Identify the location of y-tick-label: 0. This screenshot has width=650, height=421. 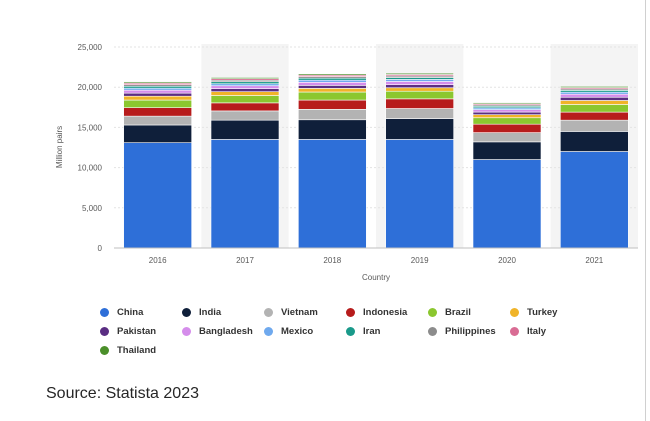
(100, 248).